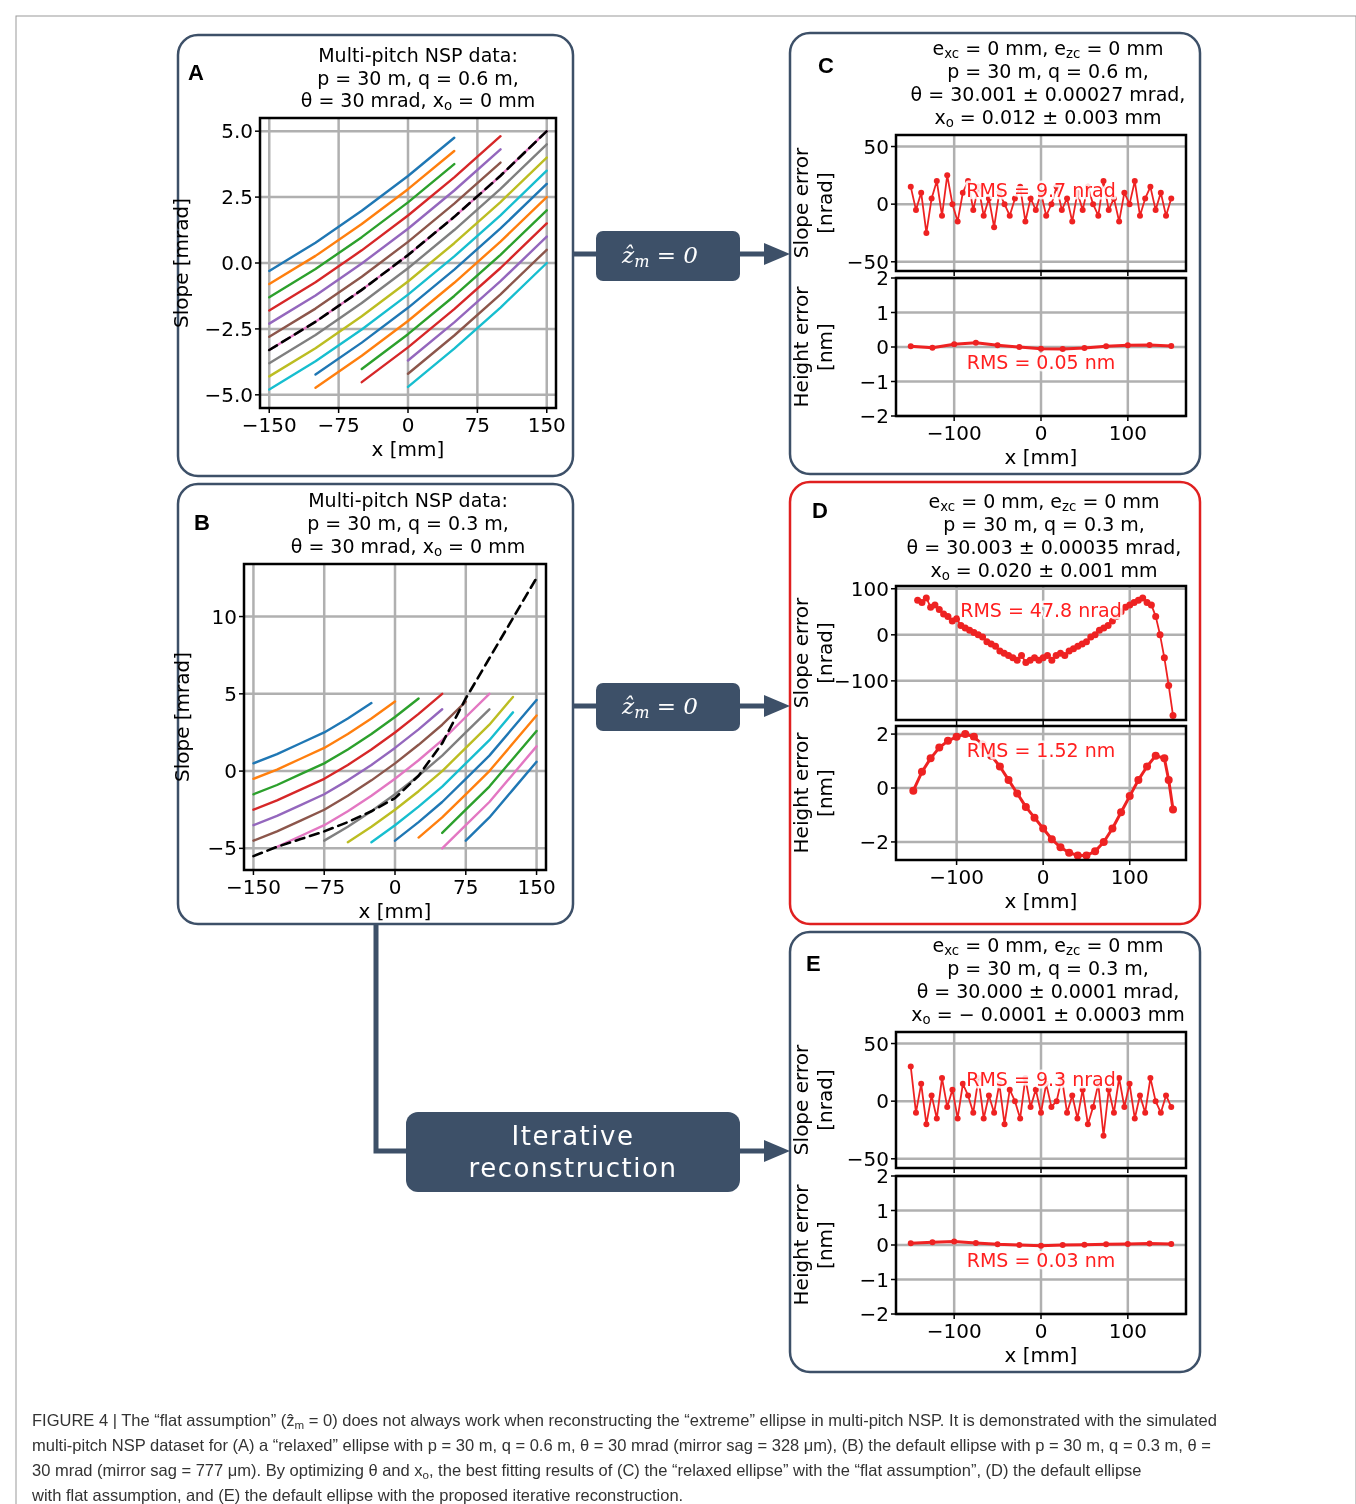 Image resolution: width=1356 pixels, height=1504 pixels. I want to click on text: D, so click(820, 510).